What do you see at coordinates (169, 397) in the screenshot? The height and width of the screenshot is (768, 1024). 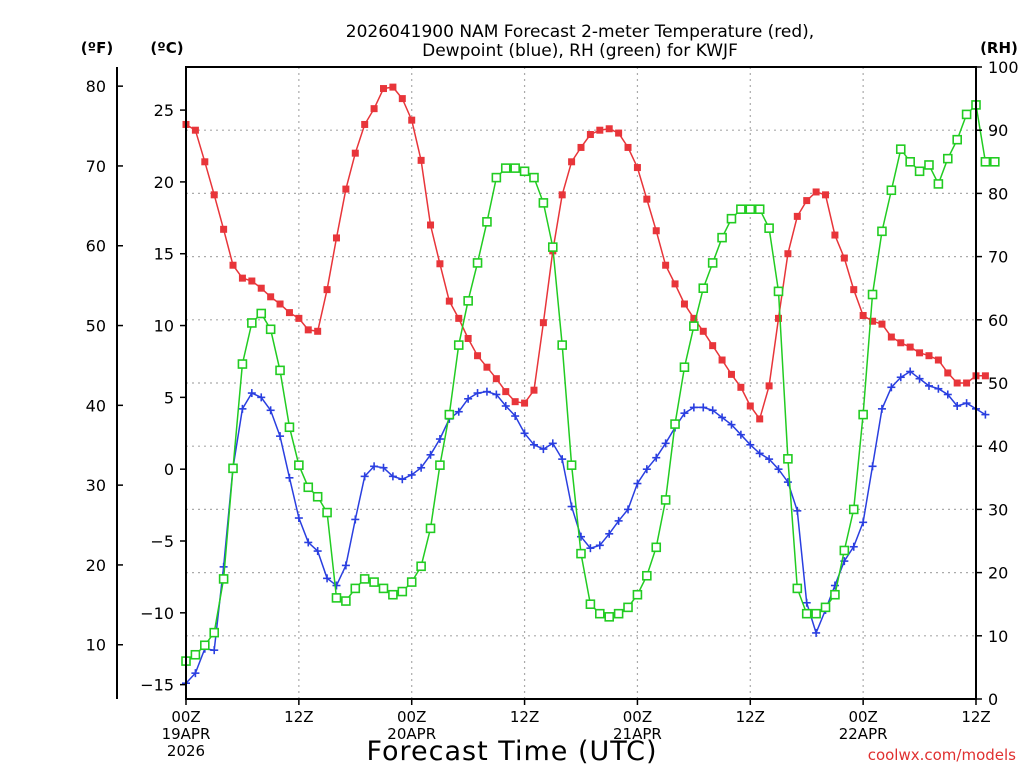 I see `celsius-tick-label: 5` at bounding box center [169, 397].